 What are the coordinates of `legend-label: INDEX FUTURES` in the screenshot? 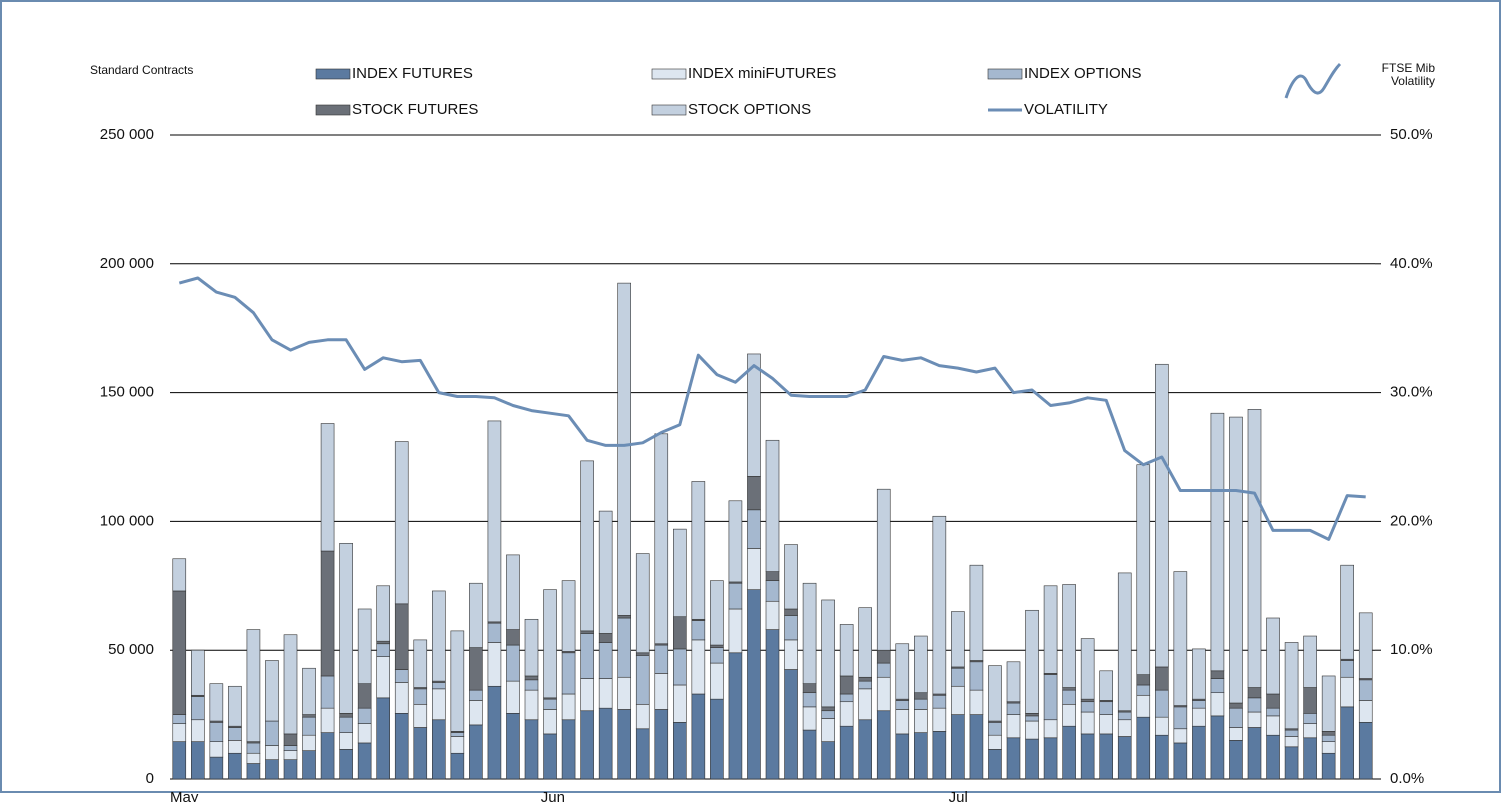 It's located at (412, 73).